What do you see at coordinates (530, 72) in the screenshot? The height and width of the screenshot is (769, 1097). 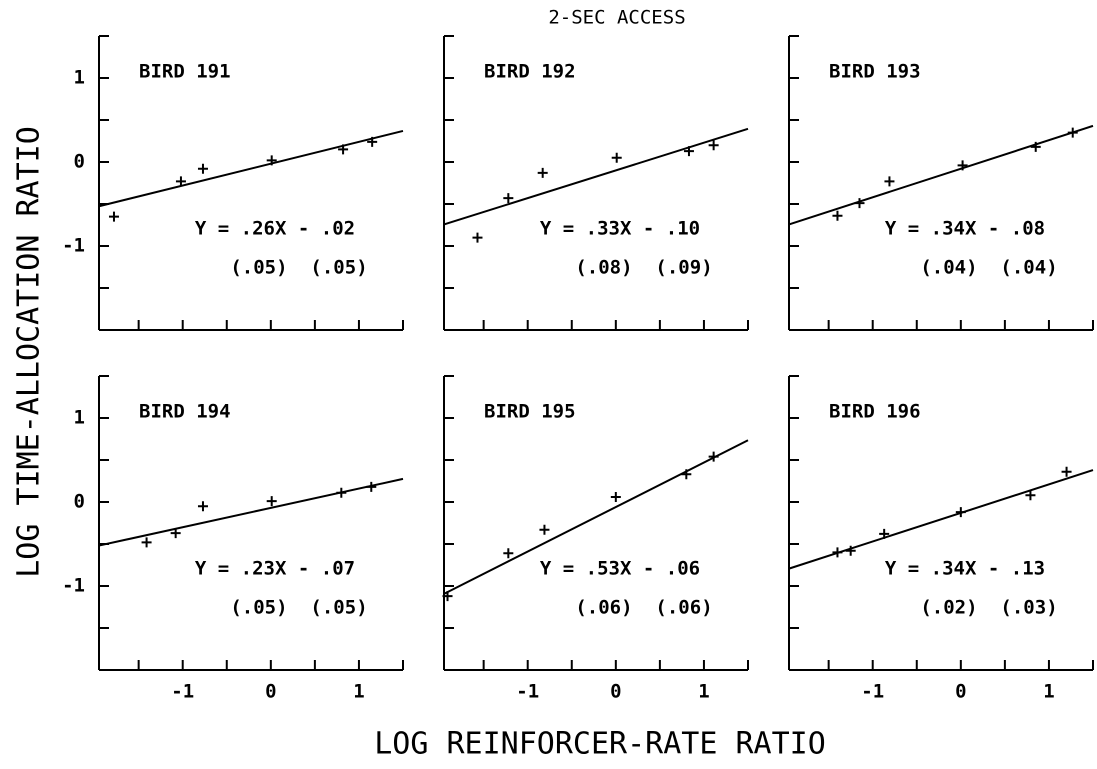 I see `panel-title: BIRD 192` at bounding box center [530, 72].